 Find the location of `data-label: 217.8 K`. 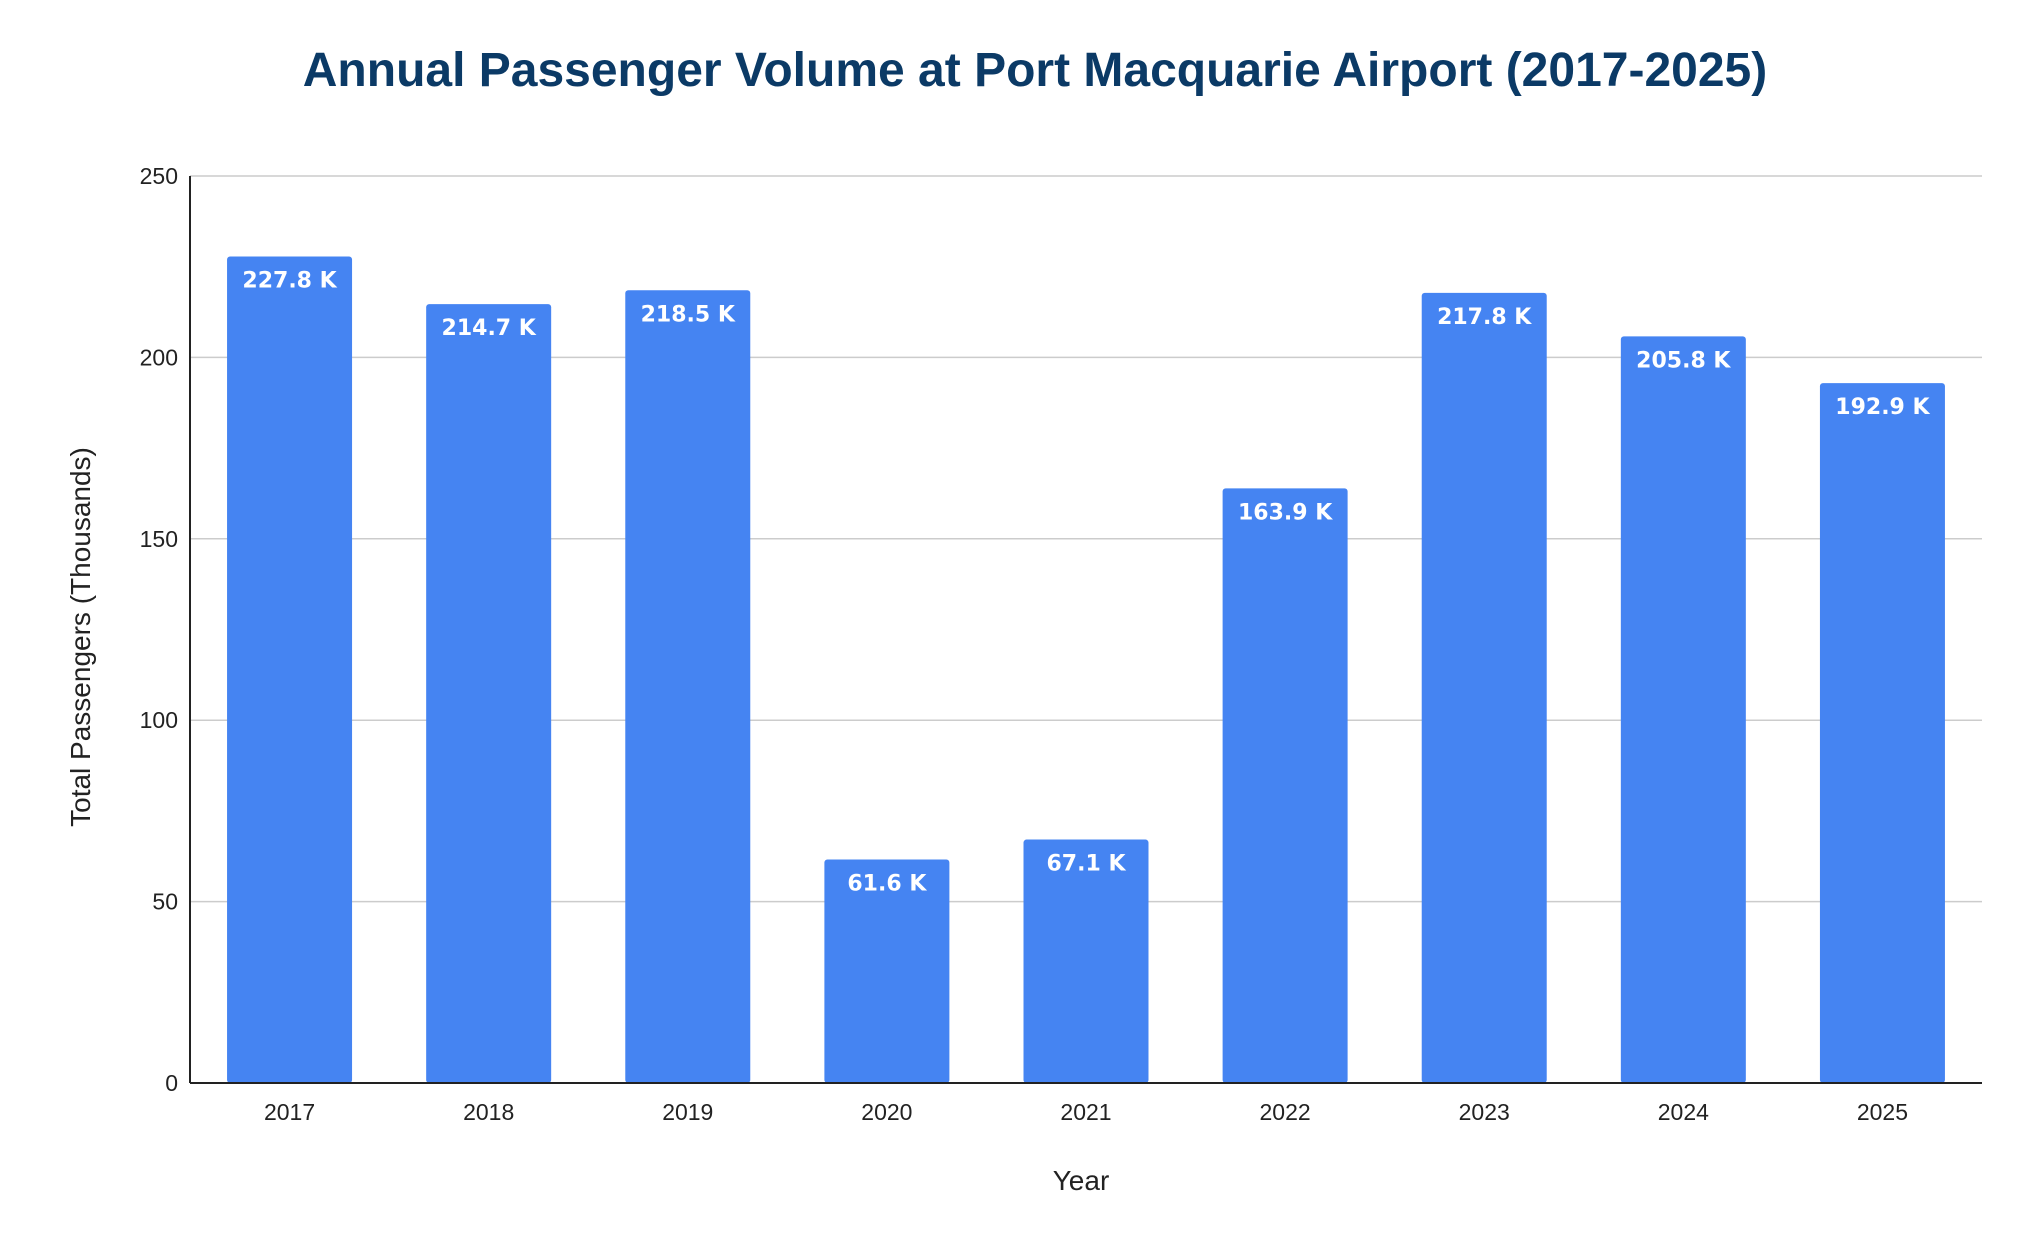

data-label: 217.8 K is located at coordinates (1484, 317).